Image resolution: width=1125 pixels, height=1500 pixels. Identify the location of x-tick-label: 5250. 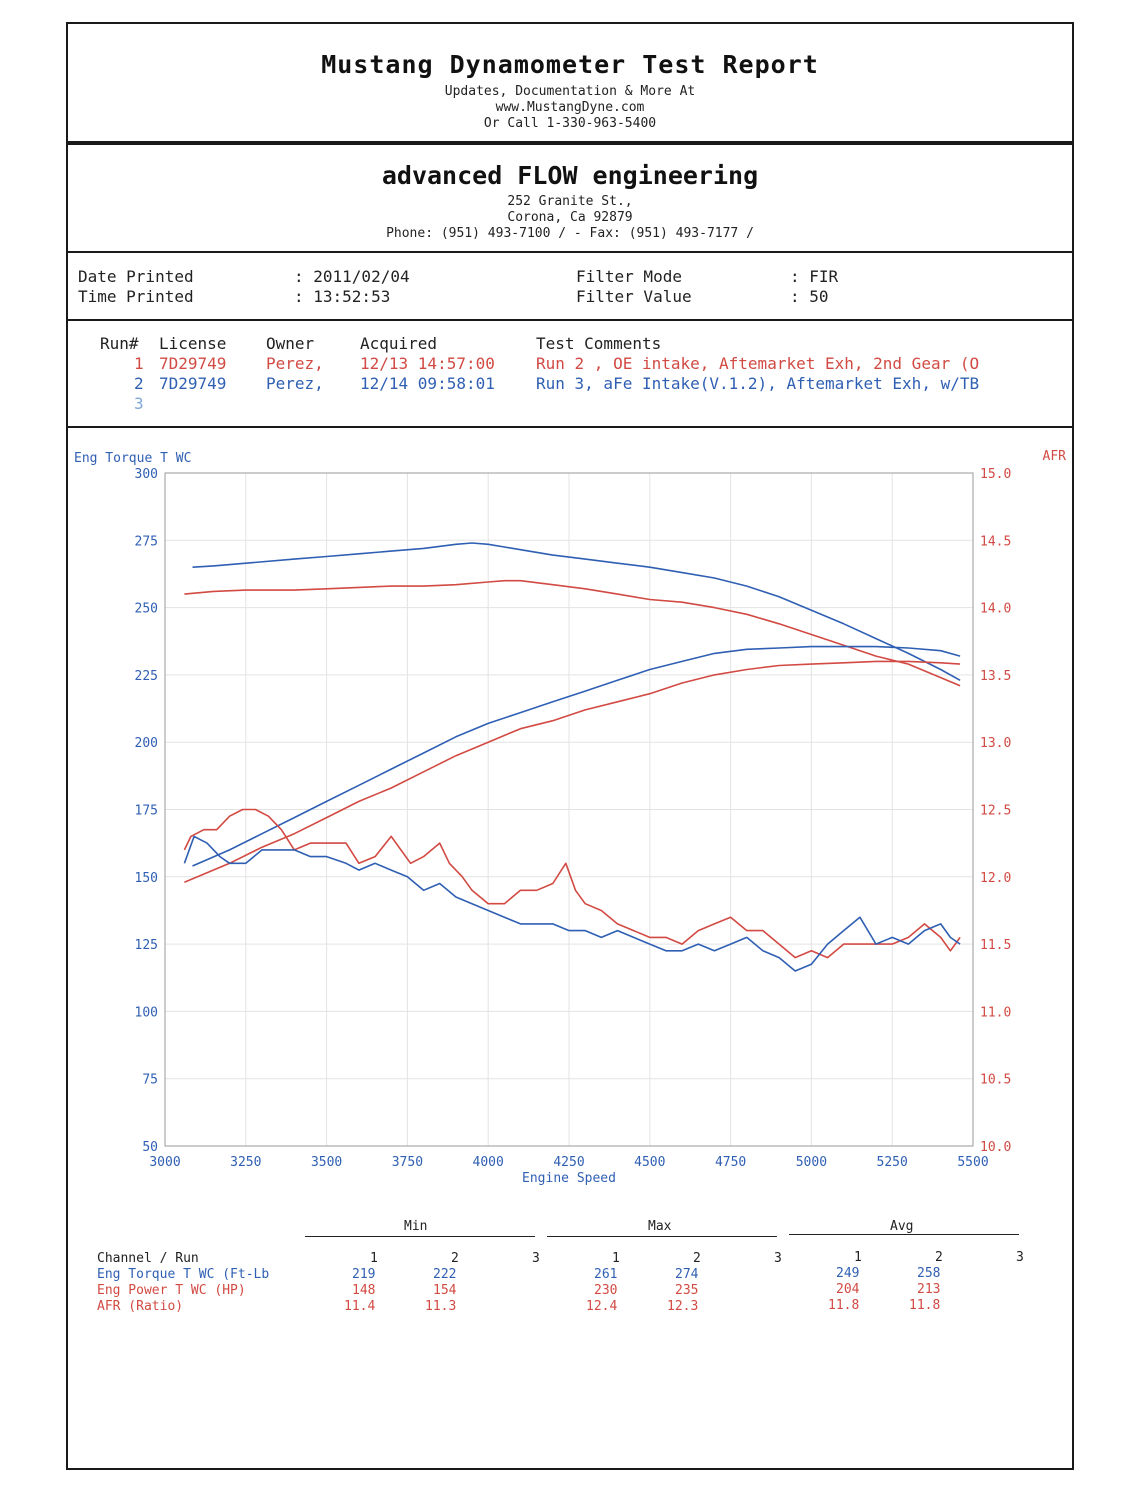
(892, 1162).